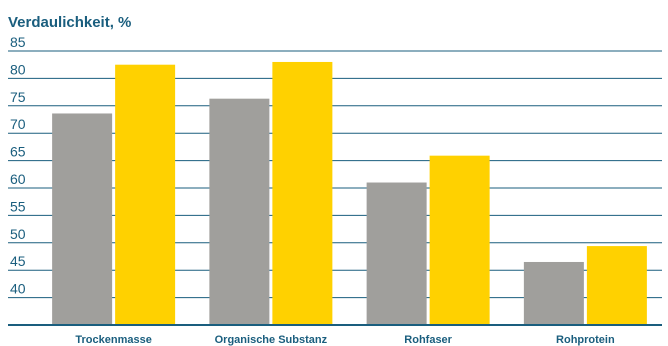 The height and width of the screenshot is (346, 668). I want to click on y-tick-label: 75, so click(18, 97).